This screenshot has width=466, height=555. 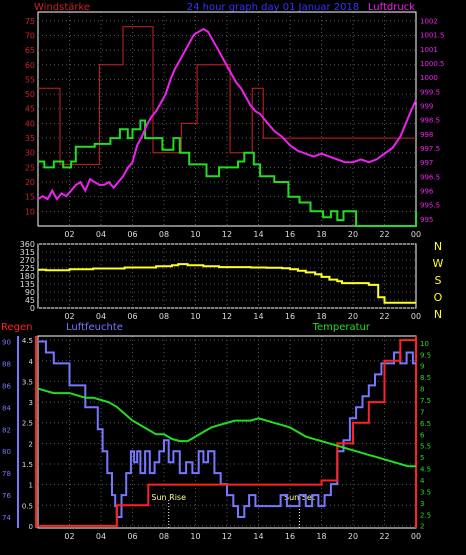 What do you see at coordinates (425, 355) in the screenshot?
I see `temperature-tick-label: 9.5` at bounding box center [425, 355].